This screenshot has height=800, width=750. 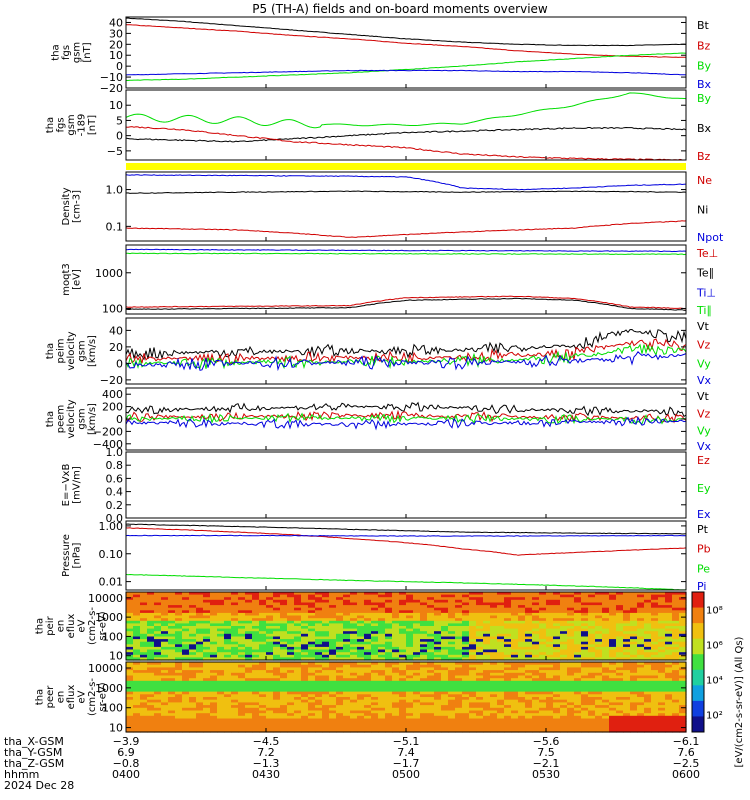 What do you see at coordinates (406, 302) in the screenshot?
I see `series-p4-Te⊥` at bounding box center [406, 302].